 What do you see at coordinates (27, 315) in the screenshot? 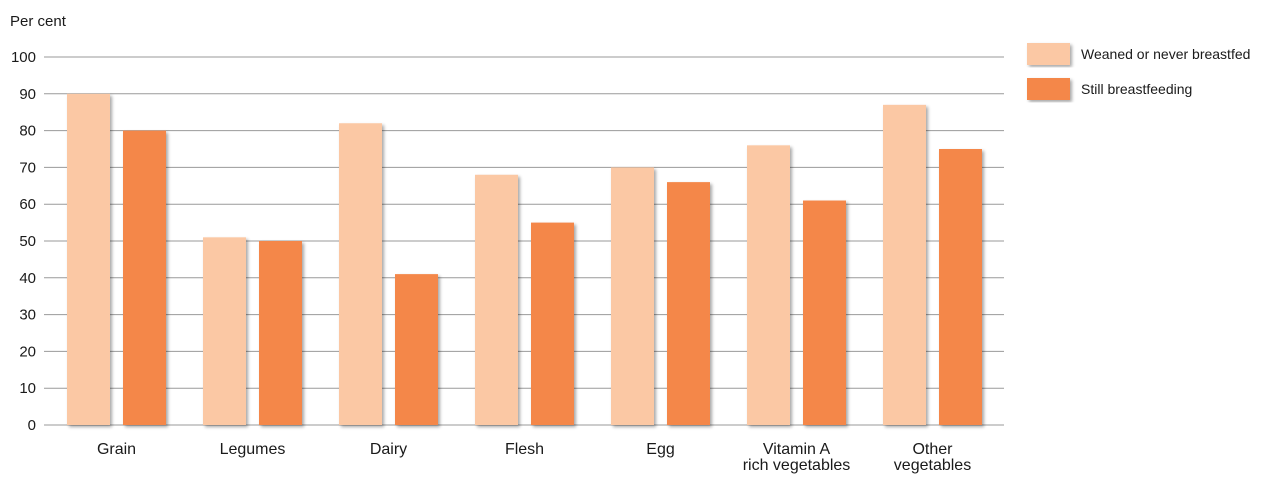
I see `y-tick-label-30: 30` at bounding box center [27, 315].